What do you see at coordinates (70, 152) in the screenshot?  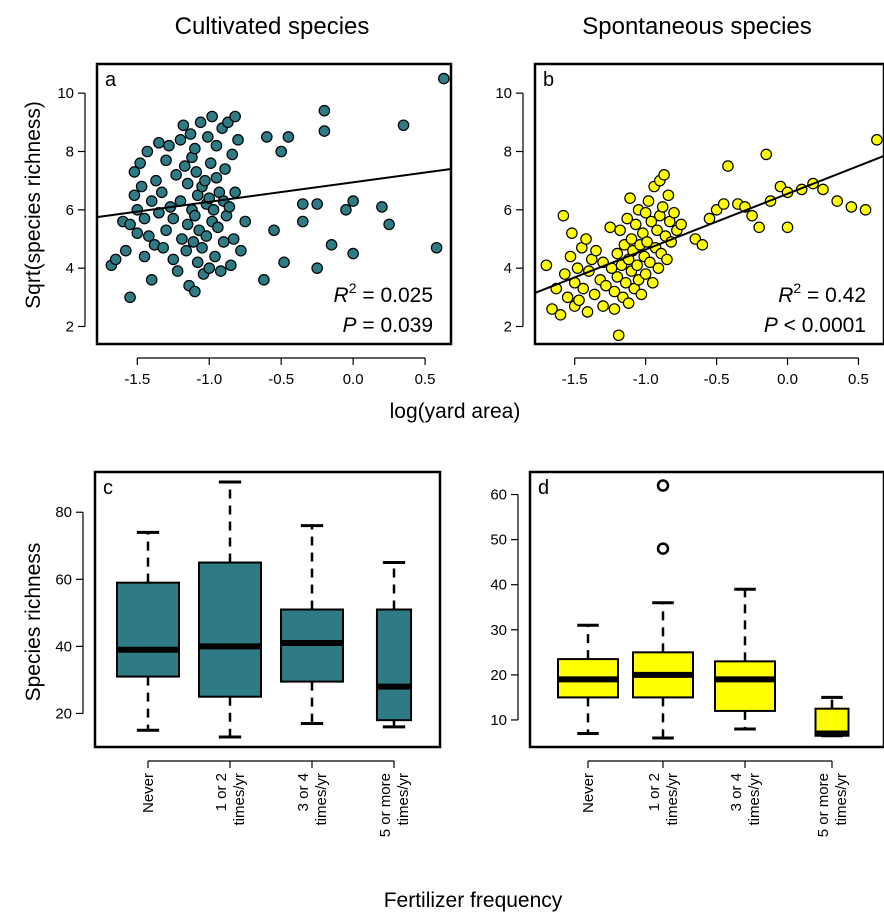 I see `y-tick-label: 8` at bounding box center [70, 152].